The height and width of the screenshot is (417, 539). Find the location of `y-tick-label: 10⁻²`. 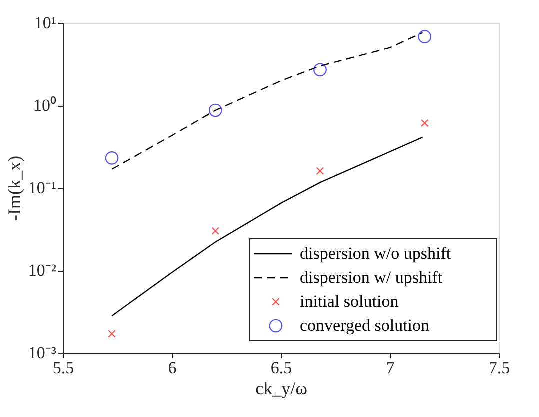

y-tick-label: 10⁻² is located at coordinates (42, 270).